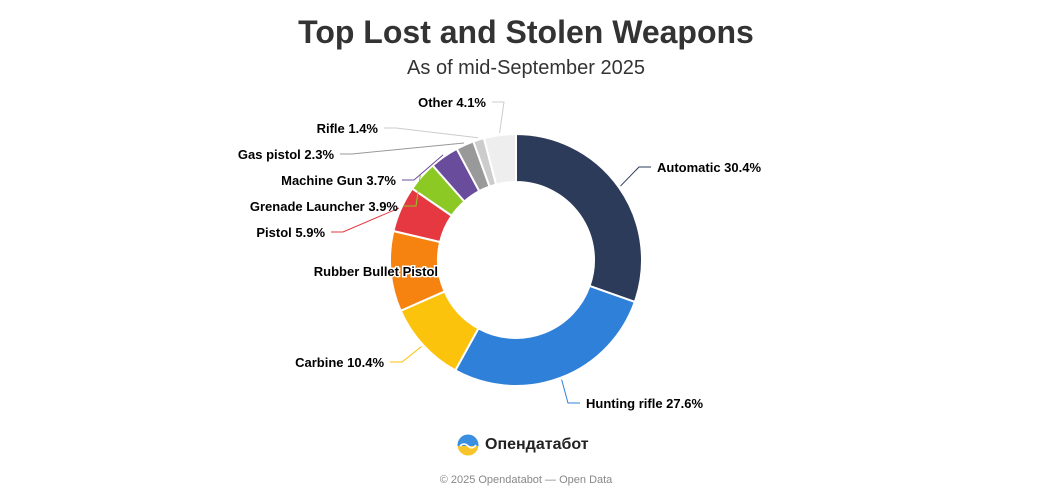 The width and height of the screenshot is (1052, 502). What do you see at coordinates (709, 167) in the screenshot?
I see `slice-label: Automatic 30.4%` at bounding box center [709, 167].